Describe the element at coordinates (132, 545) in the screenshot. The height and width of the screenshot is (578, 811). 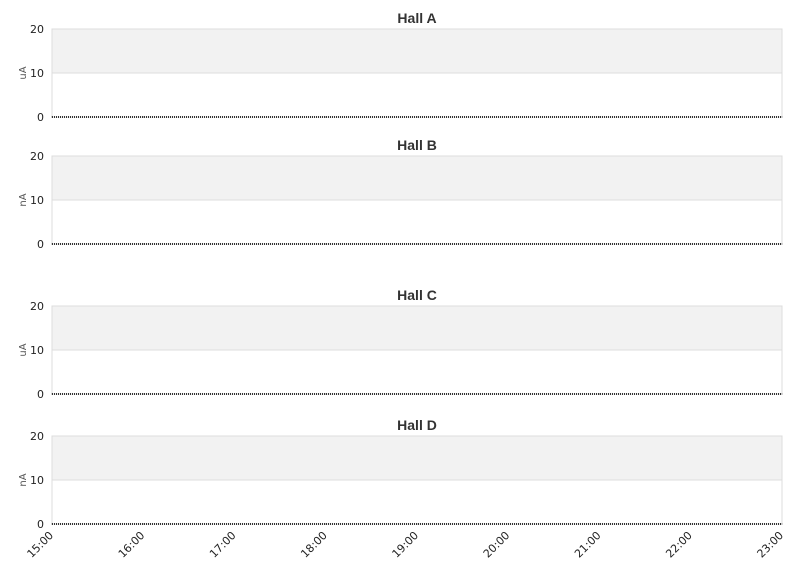
I see `x-tick-label: 16:00` at that location.